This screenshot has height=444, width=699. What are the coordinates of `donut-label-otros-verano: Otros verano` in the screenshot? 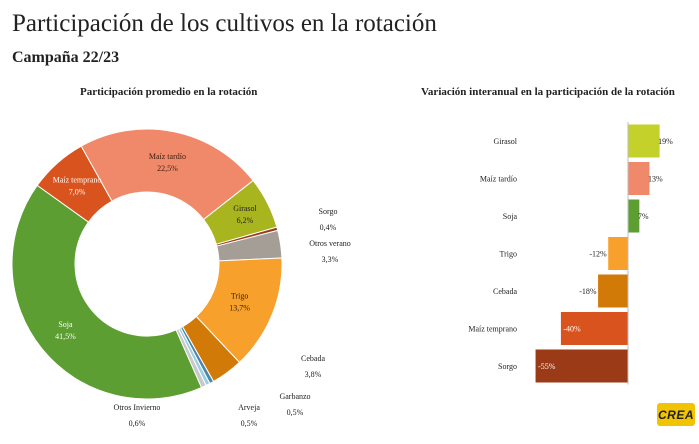 It's located at (330, 243).